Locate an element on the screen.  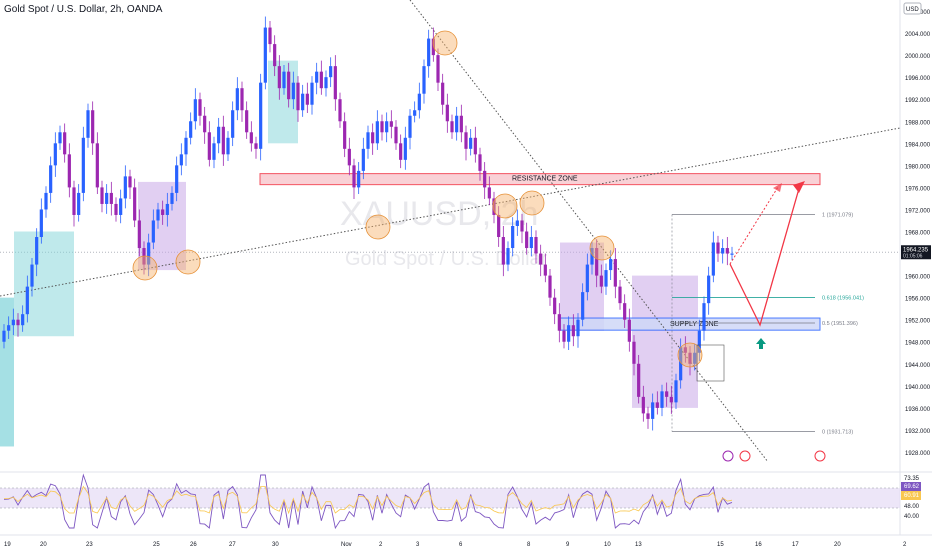
time-tick-label: 23 is located at coordinates (89, 545).